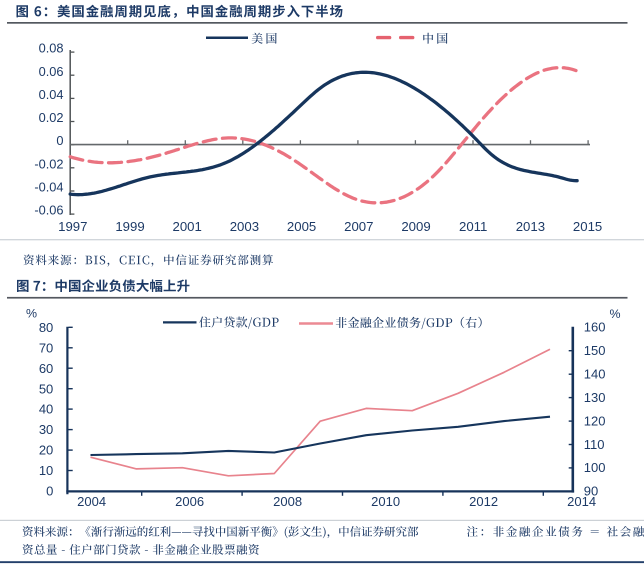 This screenshot has width=644, height=567. I want to click on svg-text: 140, so click(595, 374).